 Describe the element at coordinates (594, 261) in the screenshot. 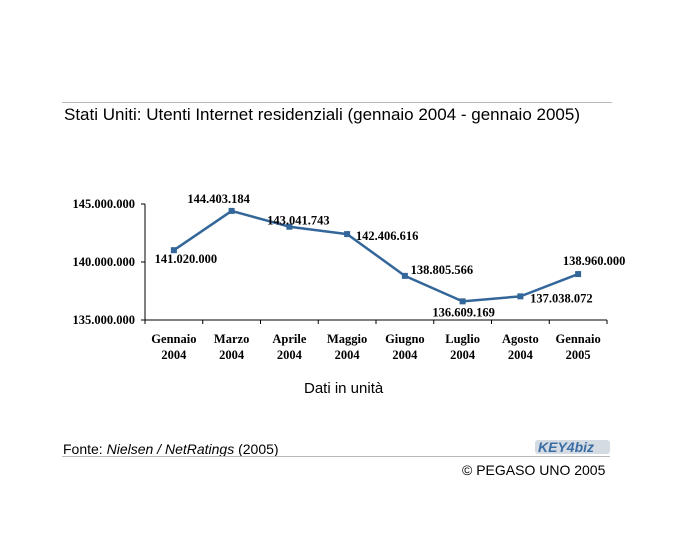

I see `data-label: 138.960.000` at that location.